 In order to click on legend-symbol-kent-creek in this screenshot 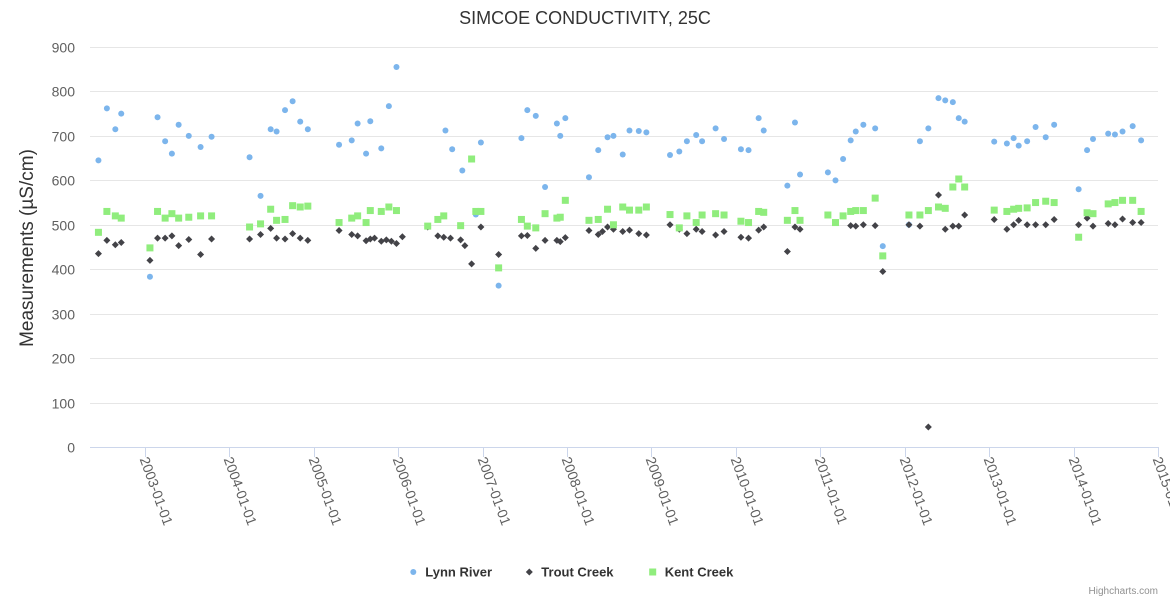, I will do `click(653, 572)`.